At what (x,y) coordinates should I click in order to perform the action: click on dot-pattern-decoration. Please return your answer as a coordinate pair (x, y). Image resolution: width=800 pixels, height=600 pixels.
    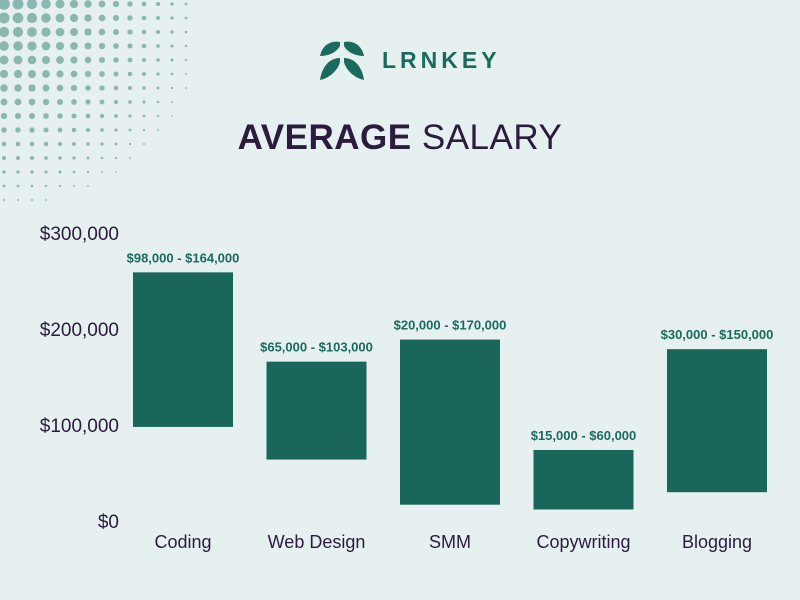
    Looking at the image, I should click on (94, 100).